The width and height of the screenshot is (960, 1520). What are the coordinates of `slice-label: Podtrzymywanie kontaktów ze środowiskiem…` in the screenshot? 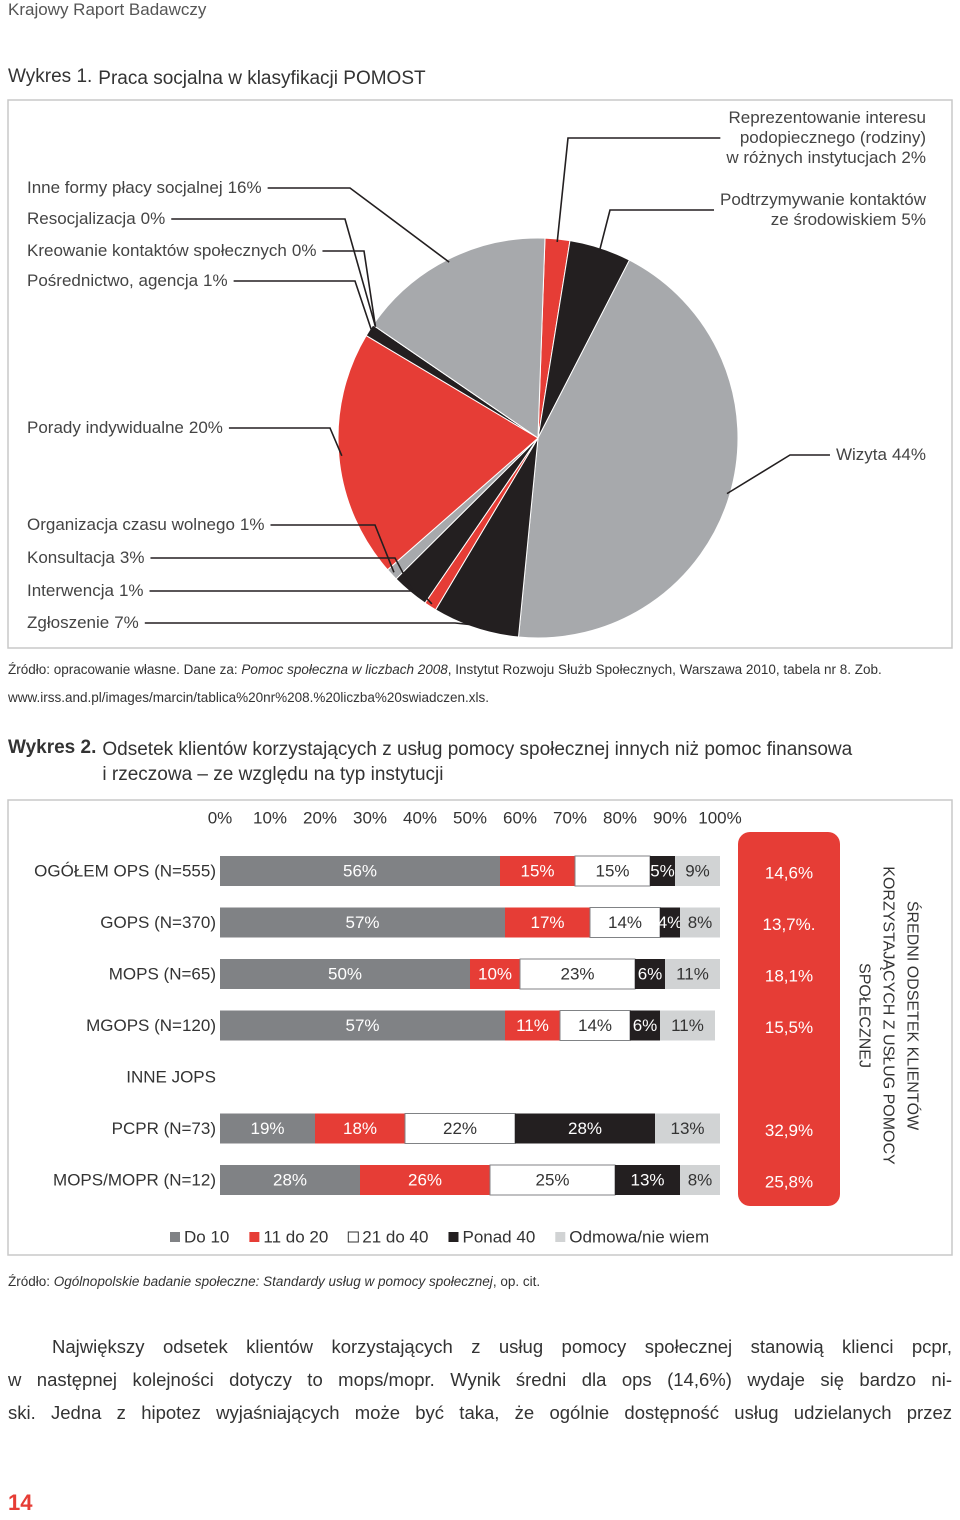 It's located at (823, 210).